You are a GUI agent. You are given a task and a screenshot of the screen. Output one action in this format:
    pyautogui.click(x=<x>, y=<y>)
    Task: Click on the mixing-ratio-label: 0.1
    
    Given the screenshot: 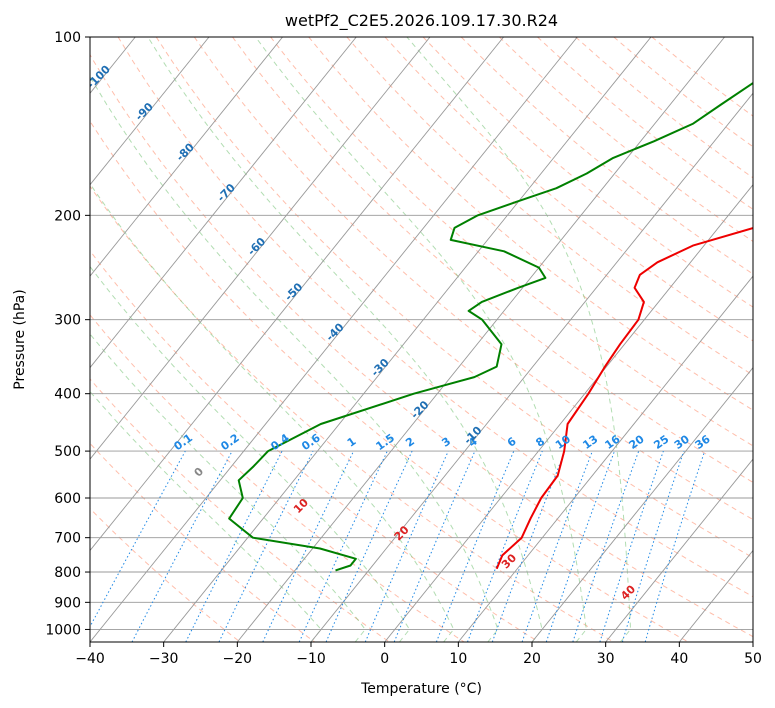 What is the action you would take?
    pyautogui.click(x=183, y=442)
    